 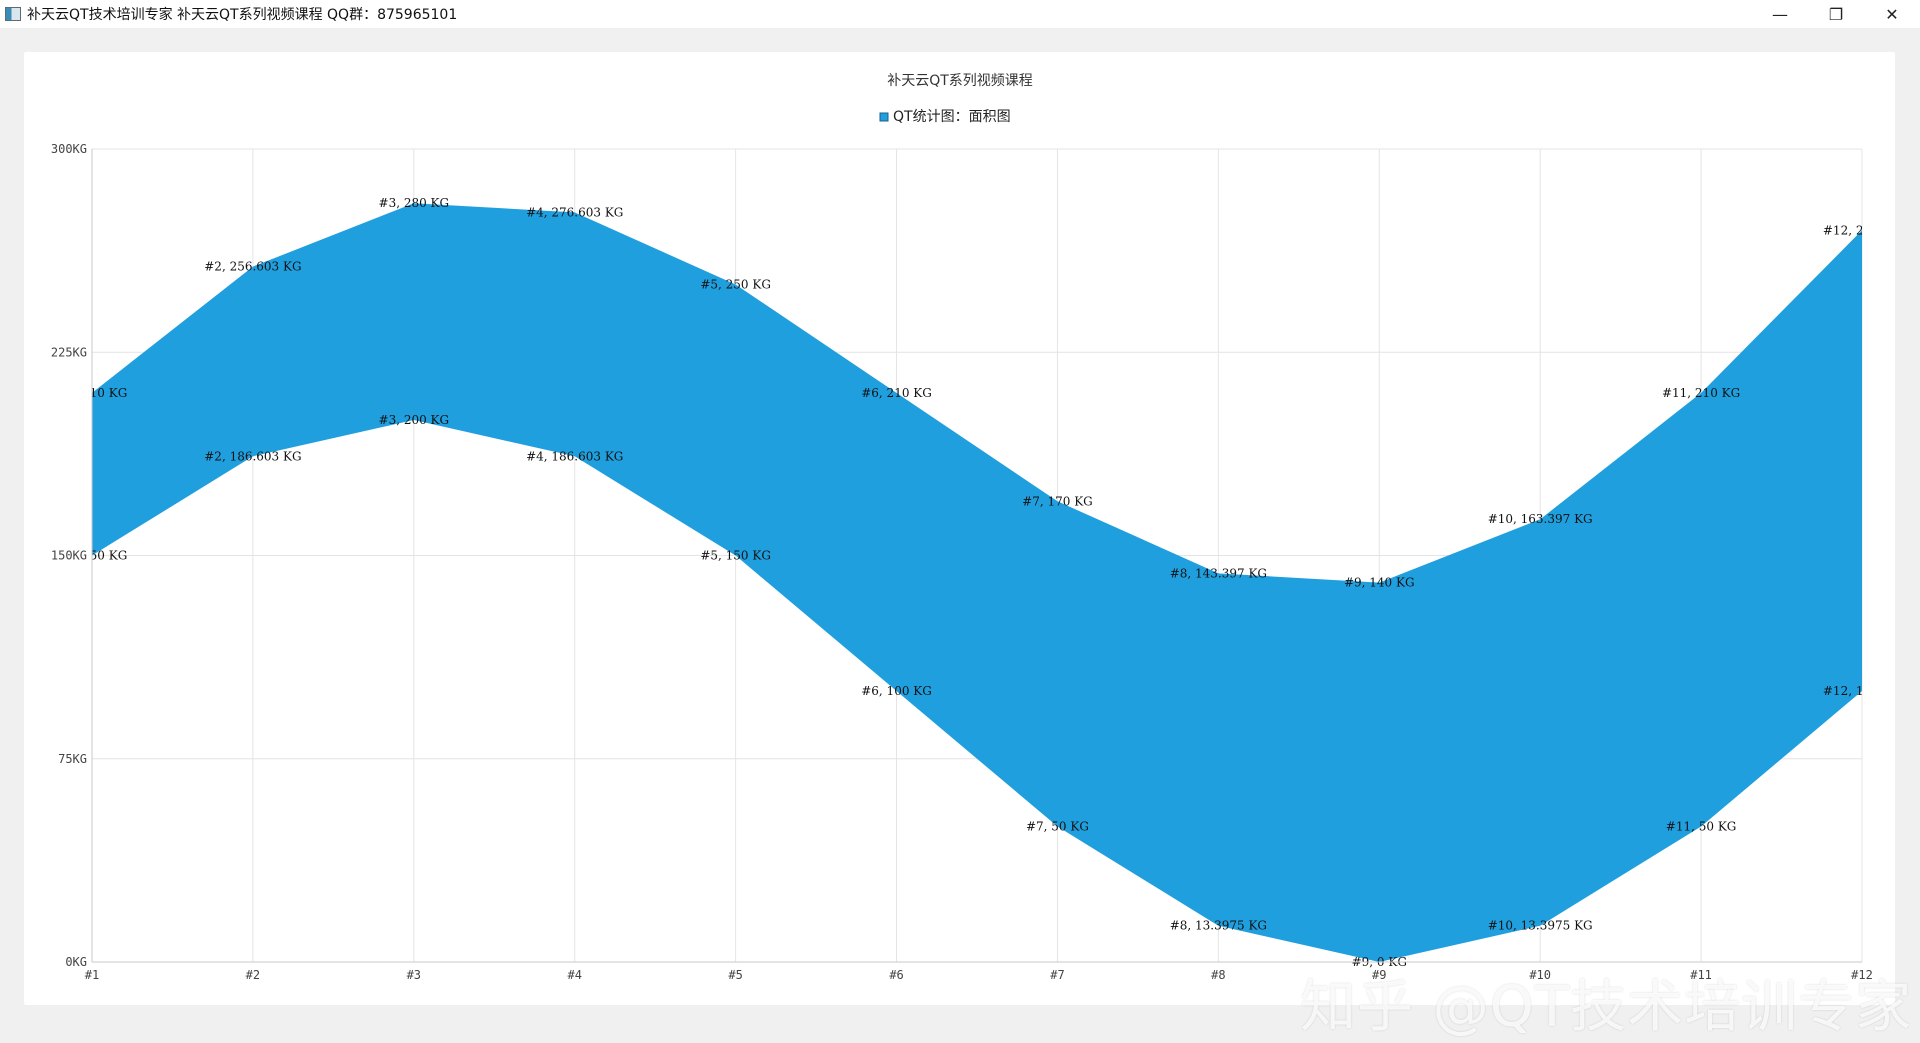 What do you see at coordinates (884, 117) in the screenshot?
I see `legend-marker` at bounding box center [884, 117].